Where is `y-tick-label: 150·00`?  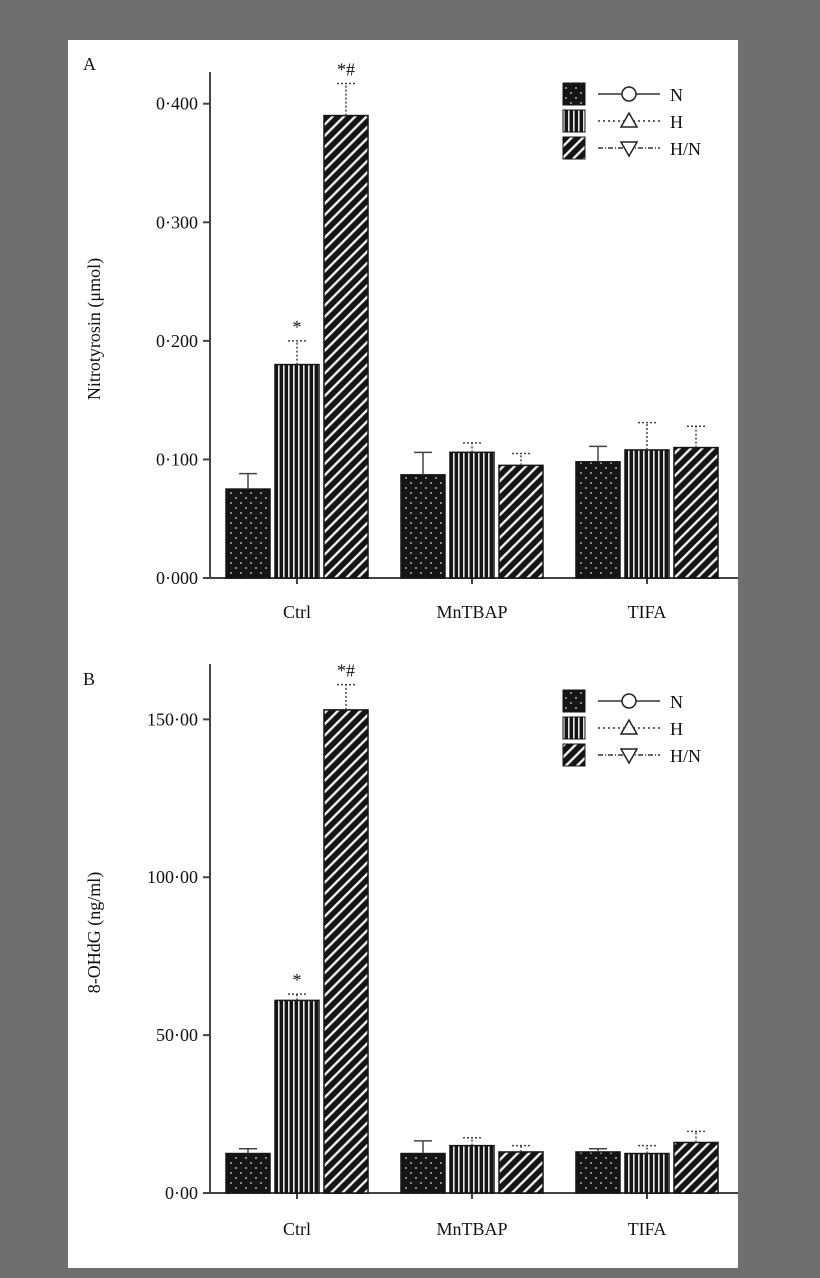
y-tick-label: 150·00 is located at coordinates (172, 719).